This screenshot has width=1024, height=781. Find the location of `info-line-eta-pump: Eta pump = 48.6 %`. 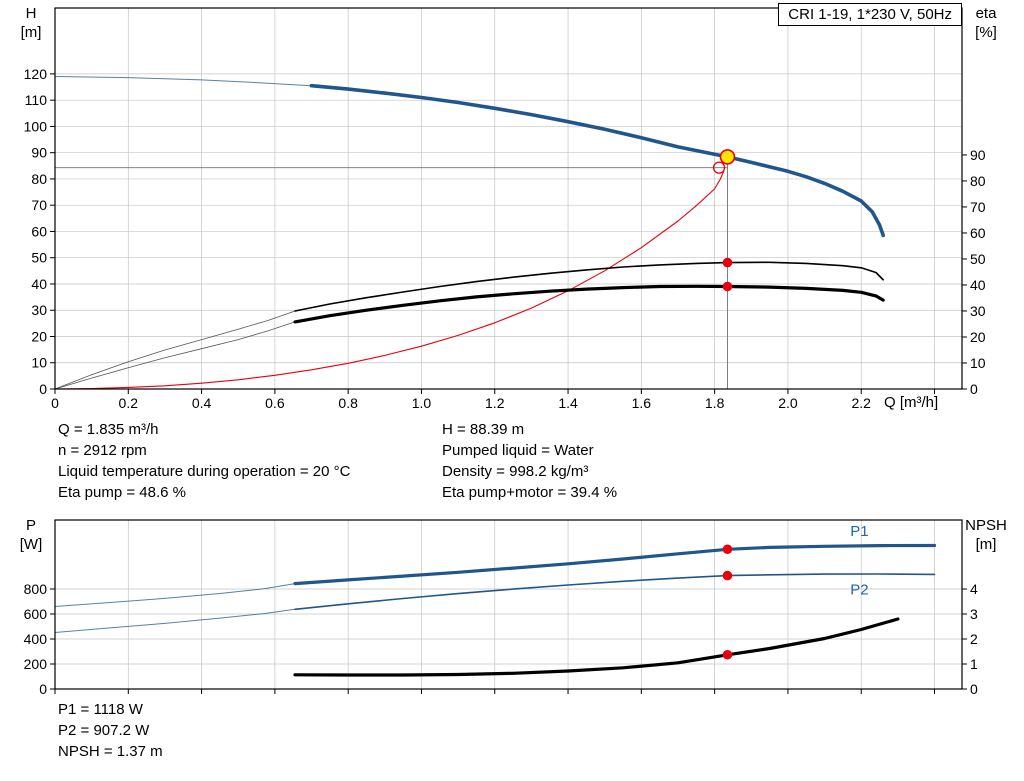

info-line-eta-pump: Eta pump = 48.6 % is located at coordinates (122, 492).